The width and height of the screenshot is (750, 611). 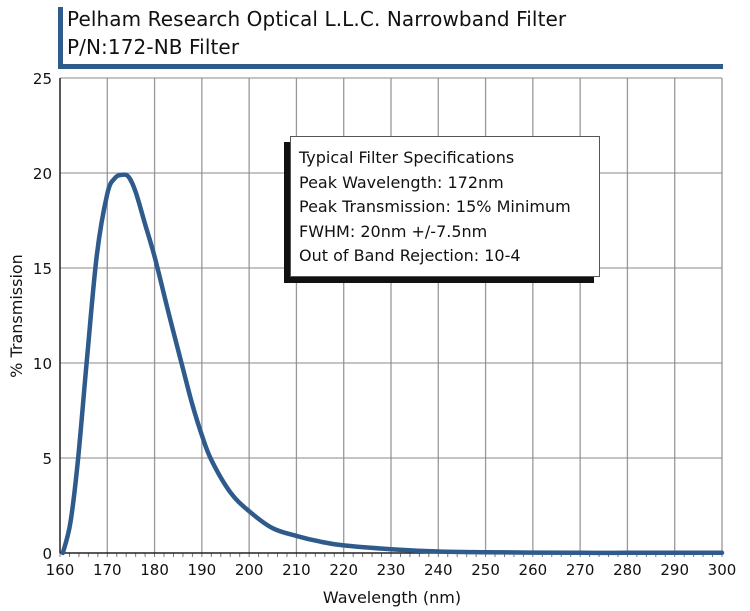 What do you see at coordinates (42, 364) in the screenshot?
I see `y-tick-label: 10` at bounding box center [42, 364].